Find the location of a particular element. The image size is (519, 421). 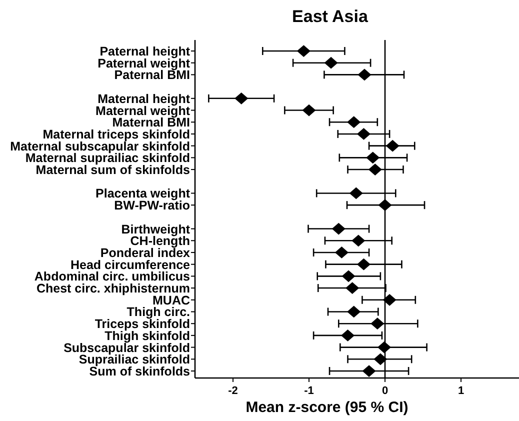

x-tick-label: 0 is located at coordinates (385, 391).